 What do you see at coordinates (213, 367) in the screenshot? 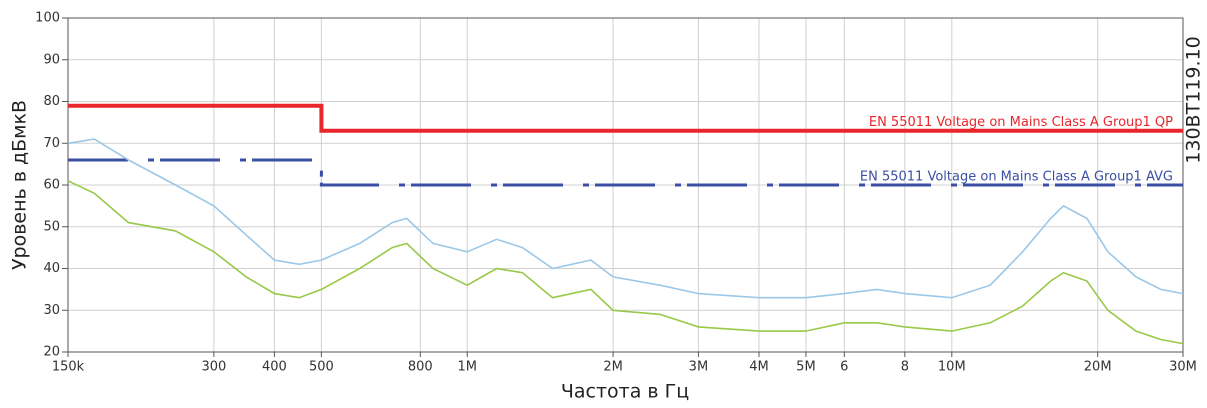
I see `x-tick-label: 300` at bounding box center [213, 367].